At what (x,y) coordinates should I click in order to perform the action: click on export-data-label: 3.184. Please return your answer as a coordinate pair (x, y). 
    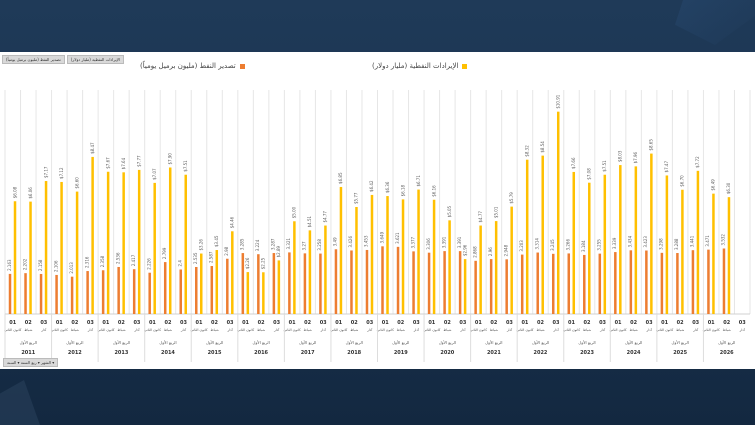
    Looking at the image, I should click on (583, 246).